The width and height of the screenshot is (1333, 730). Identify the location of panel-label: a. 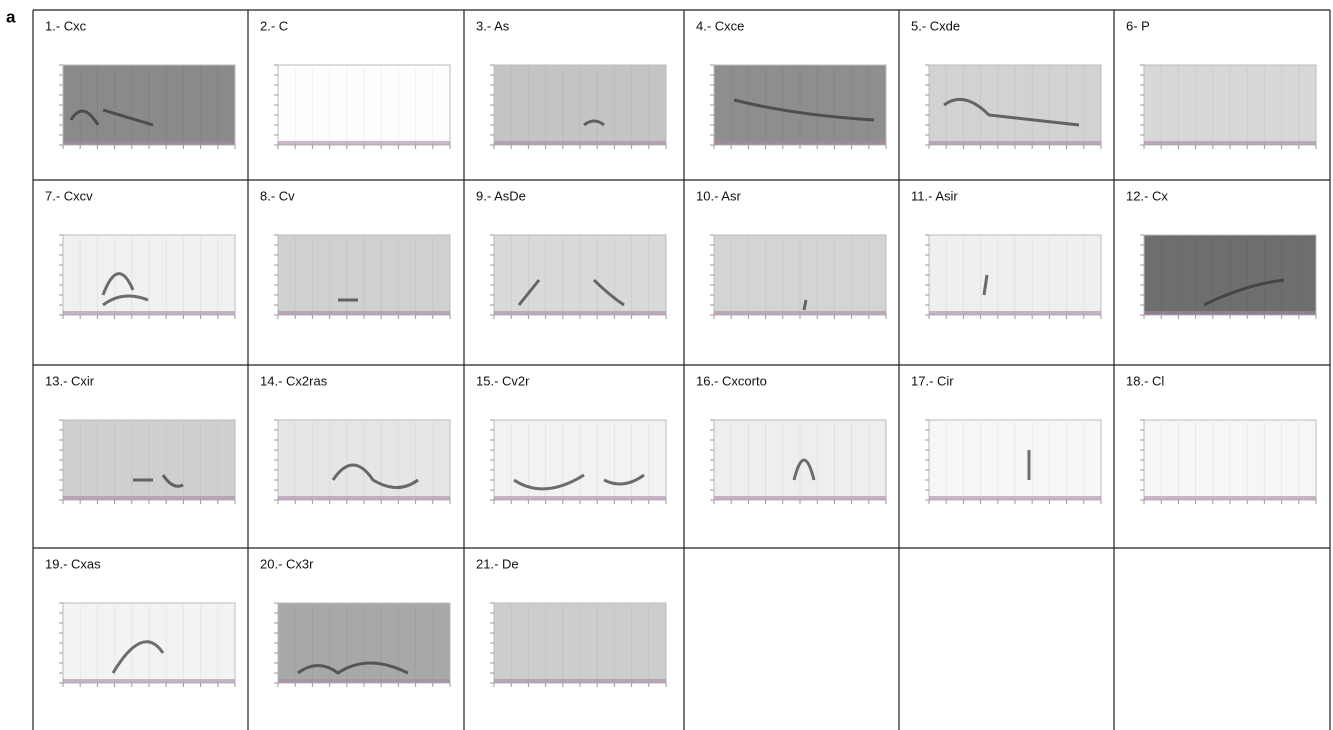
(11, 16).